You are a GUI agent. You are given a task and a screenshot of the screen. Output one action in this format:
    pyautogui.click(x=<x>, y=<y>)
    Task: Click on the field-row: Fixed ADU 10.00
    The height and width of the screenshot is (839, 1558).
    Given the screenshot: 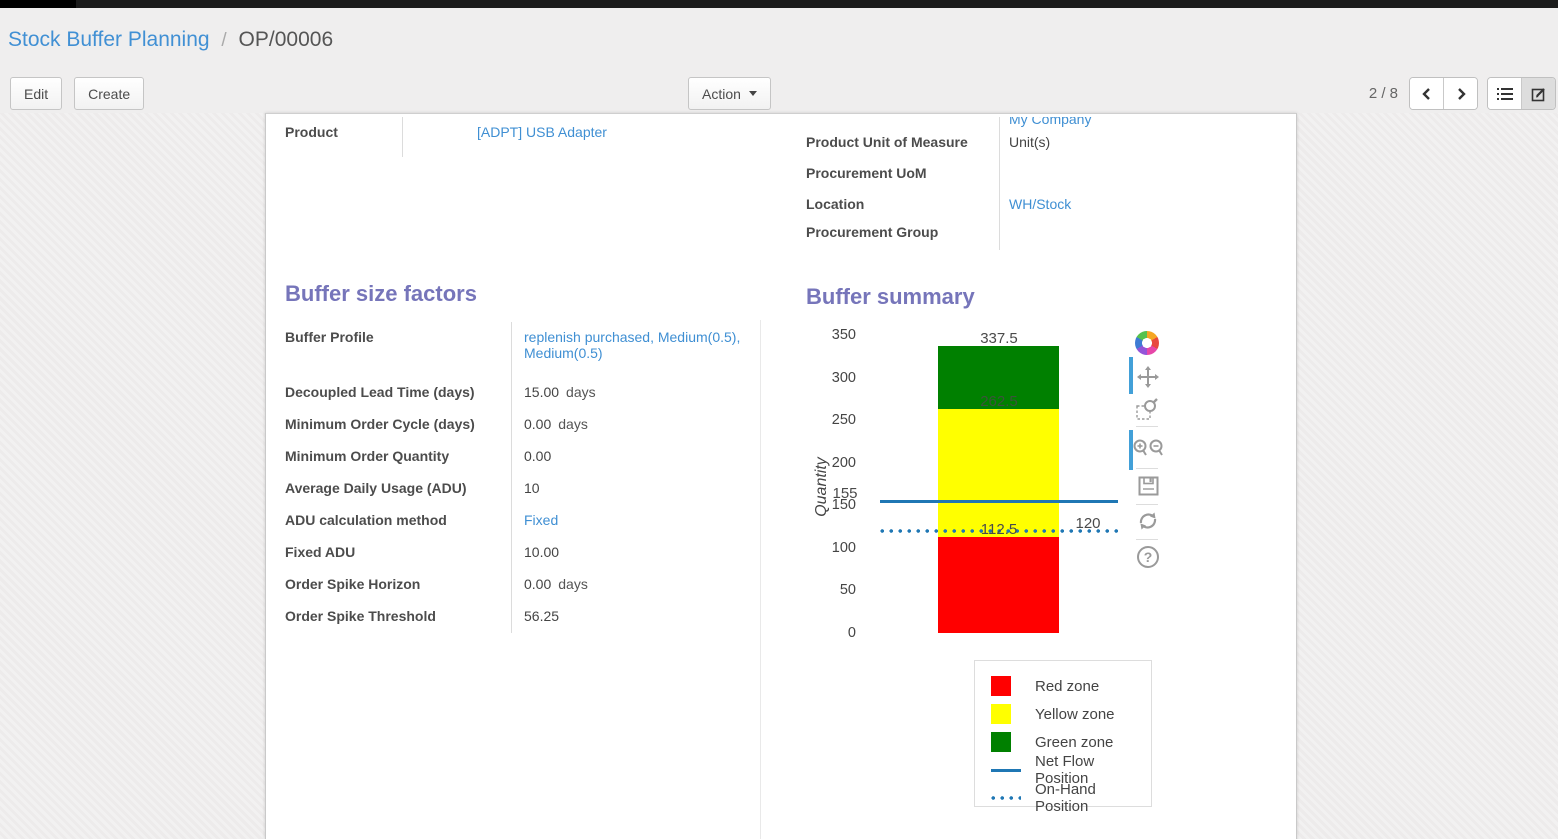 What is the action you would take?
    pyautogui.click(x=530, y=553)
    